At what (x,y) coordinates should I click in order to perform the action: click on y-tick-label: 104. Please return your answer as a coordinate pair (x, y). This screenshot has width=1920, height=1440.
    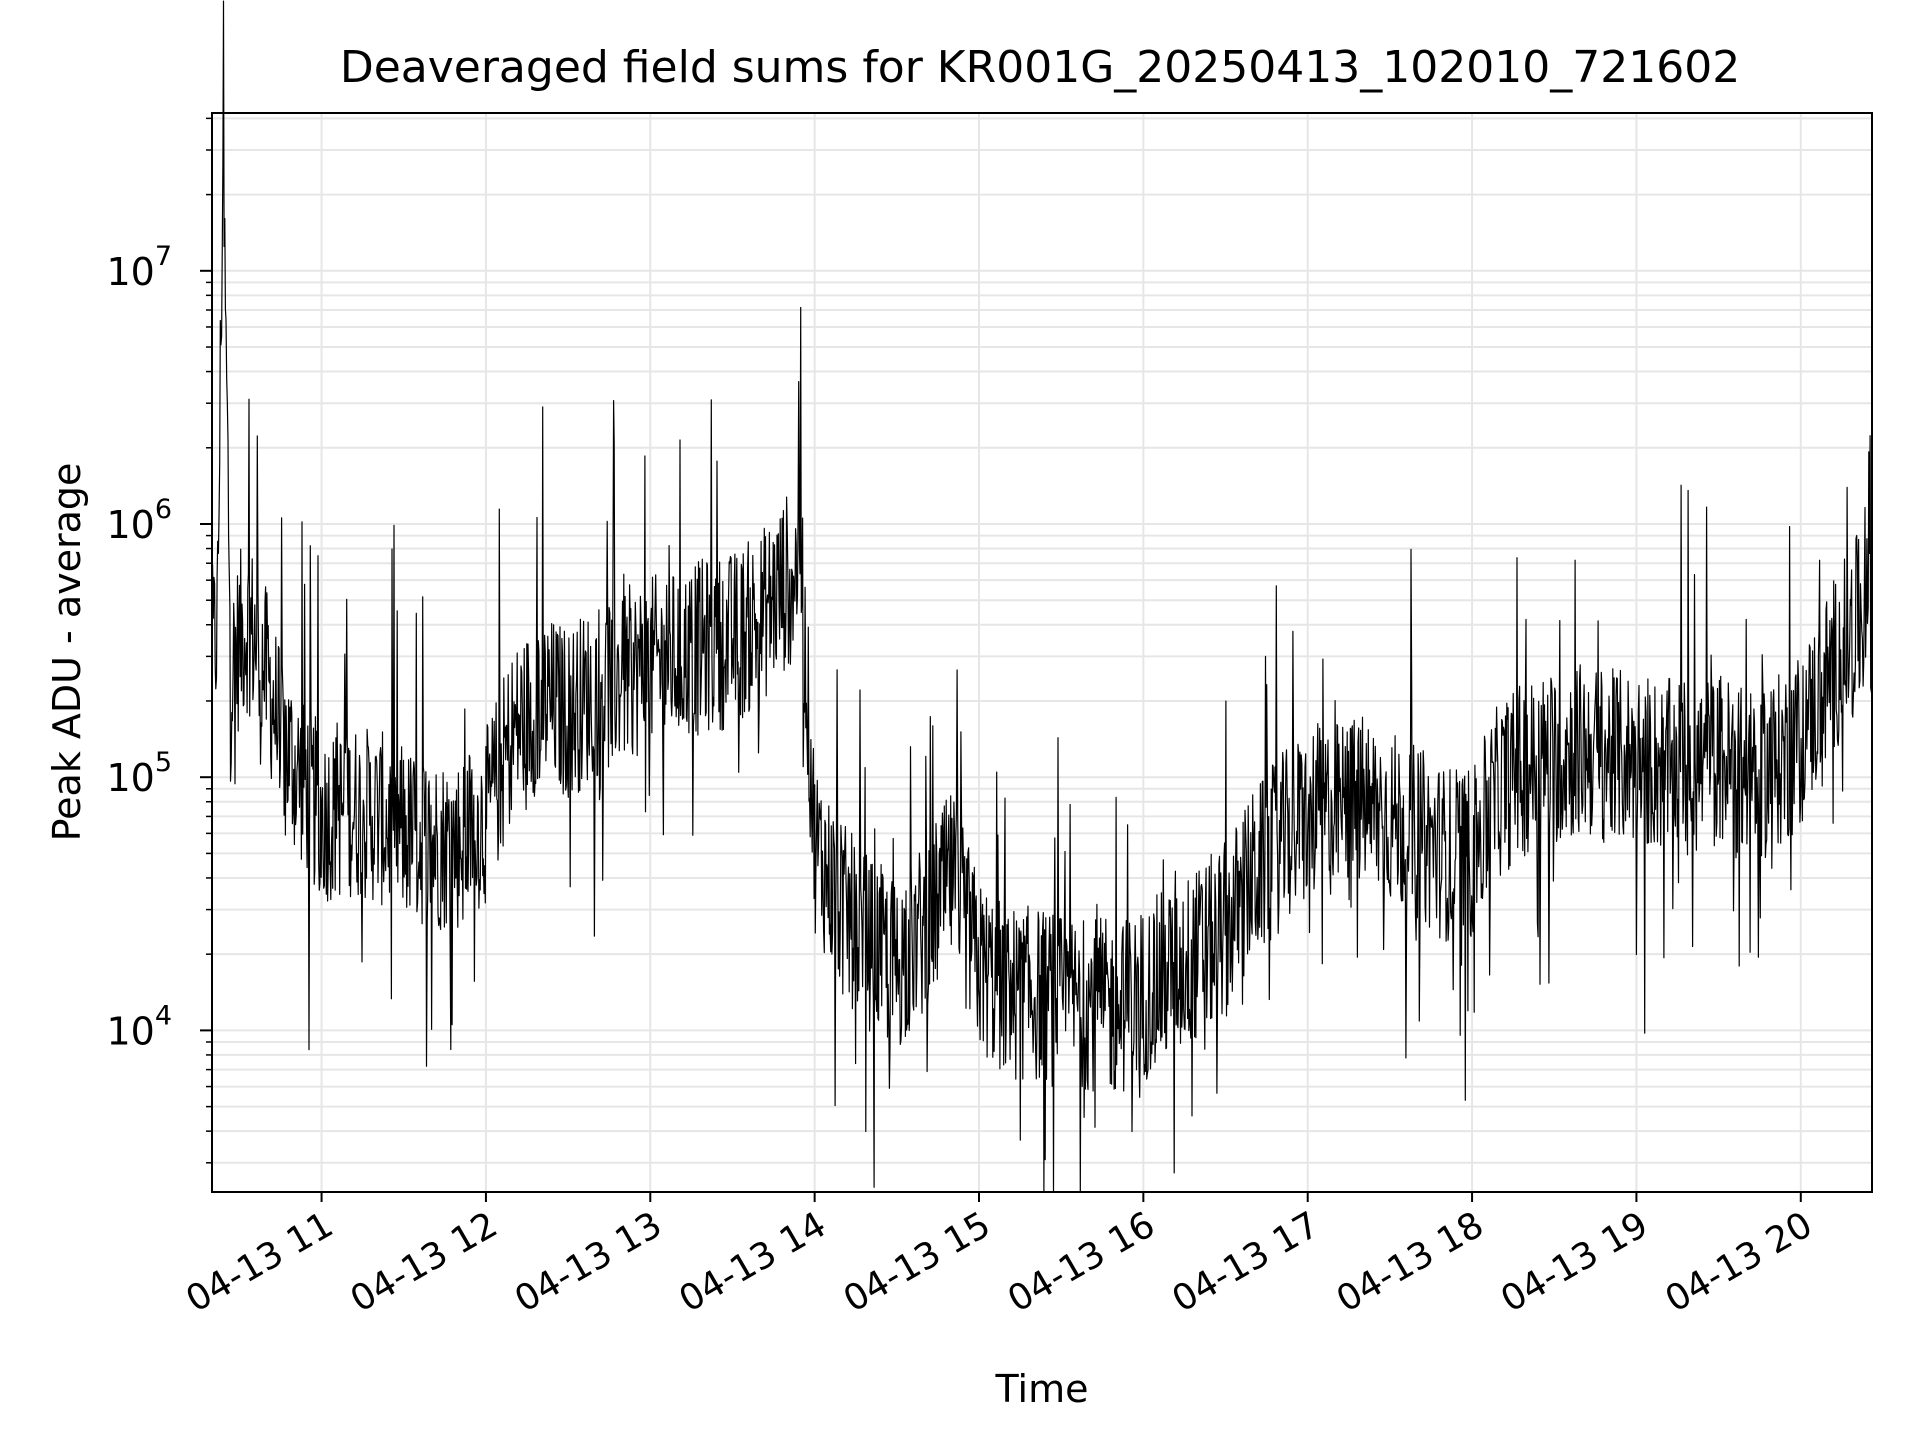
    Looking at the image, I should click on (139, 1026).